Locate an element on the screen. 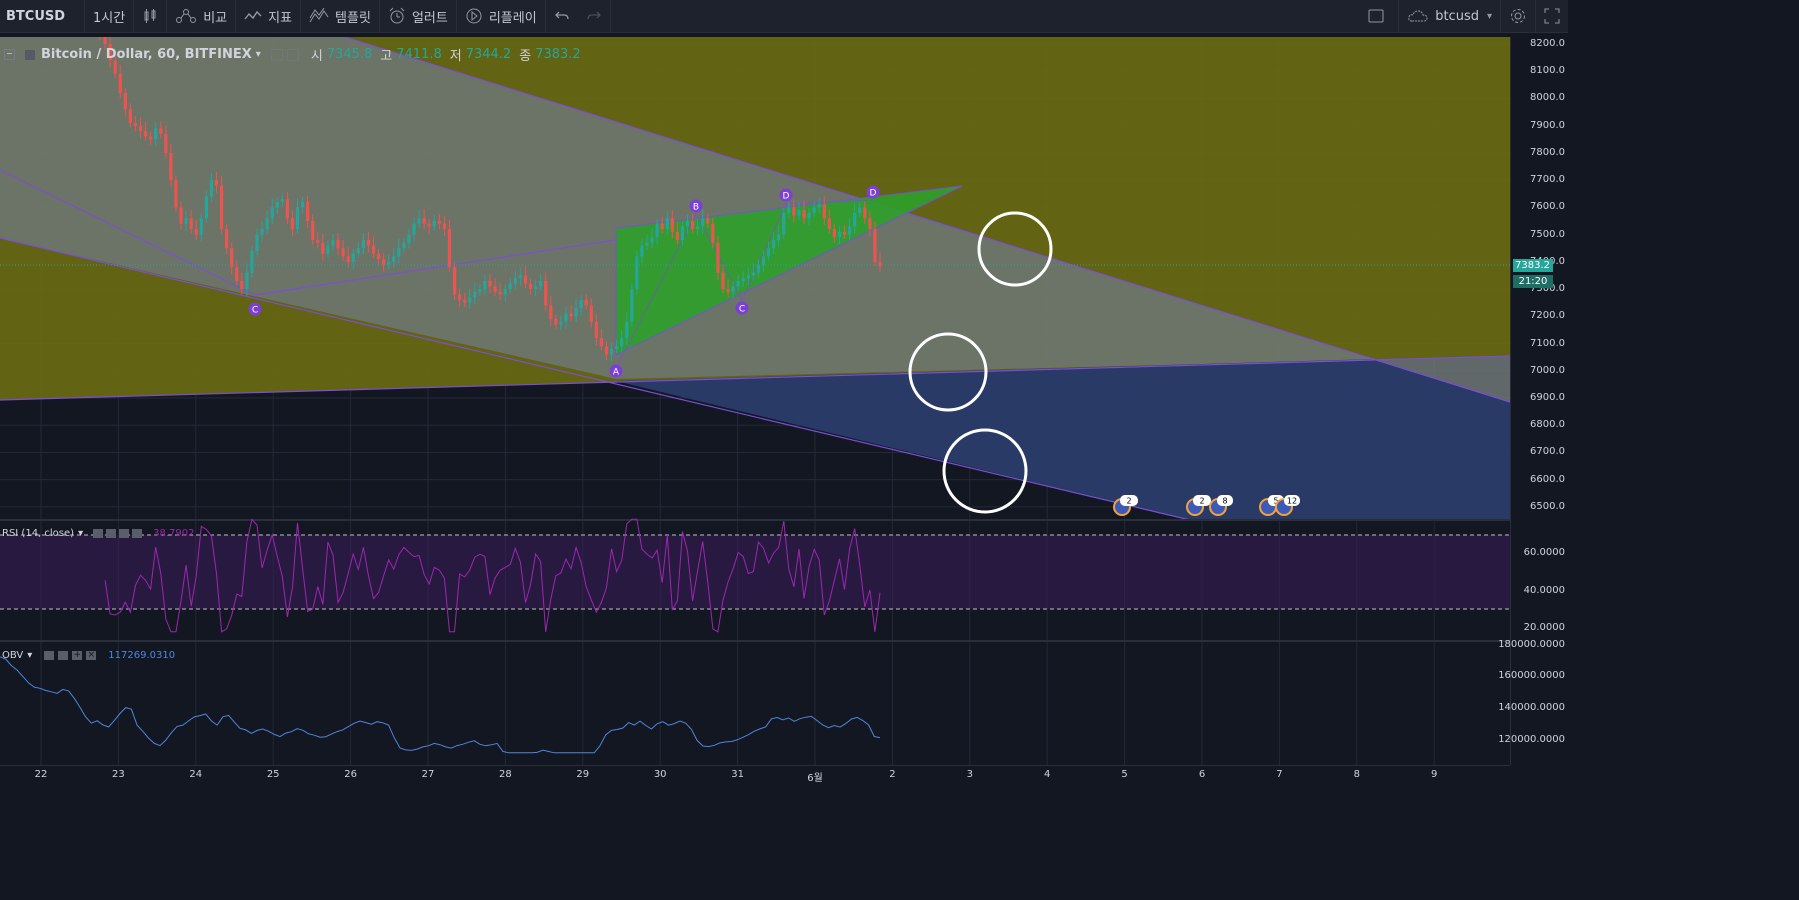 This screenshot has height=900, width=1799. indicators-button: 지표 is located at coordinates (268, 16).